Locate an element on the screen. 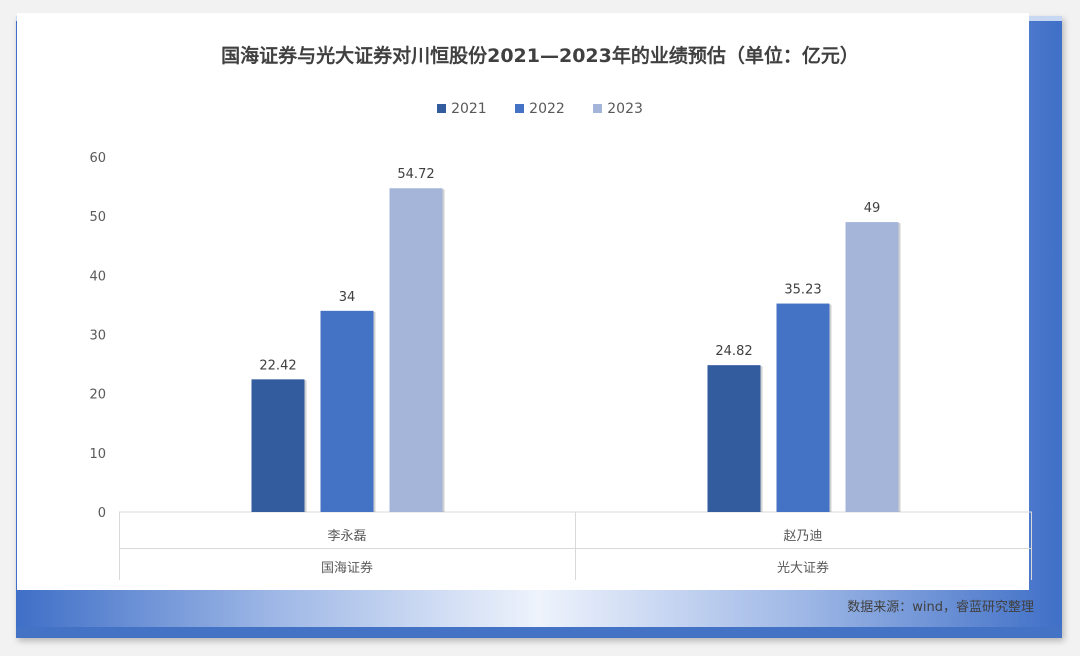 The image size is (1080, 656). y-tick-label-20: 20 is located at coordinates (97, 395).